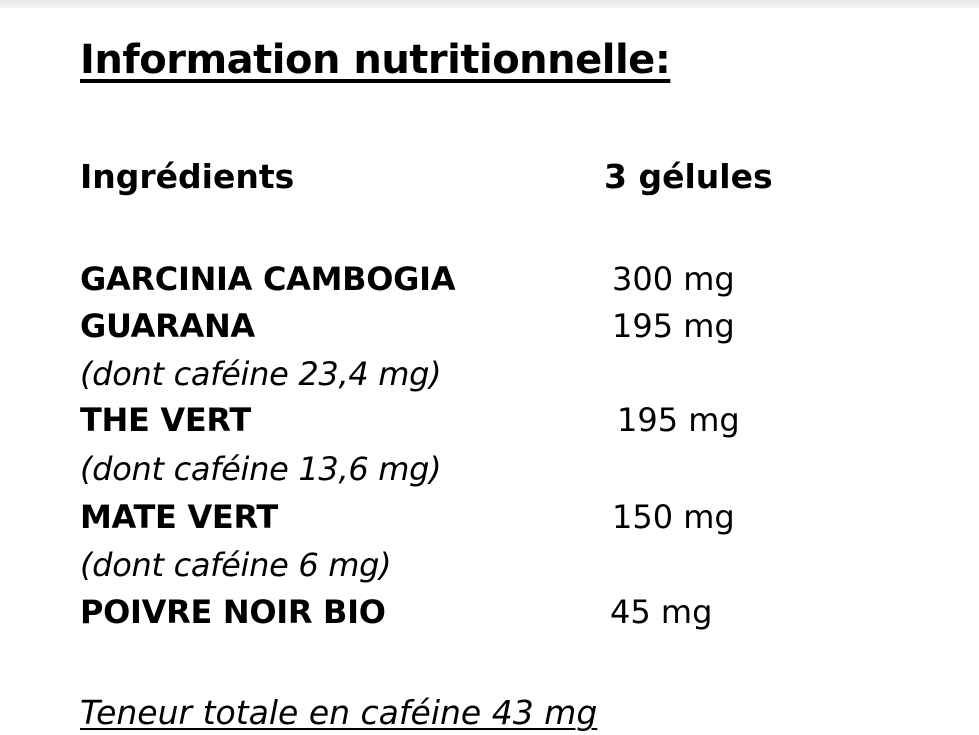 Image resolution: width=979 pixels, height=735 pixels. Describe the element at coordinates (673, 279) in the screenshot. I see `ingredient-value: 300 mg` at that location.